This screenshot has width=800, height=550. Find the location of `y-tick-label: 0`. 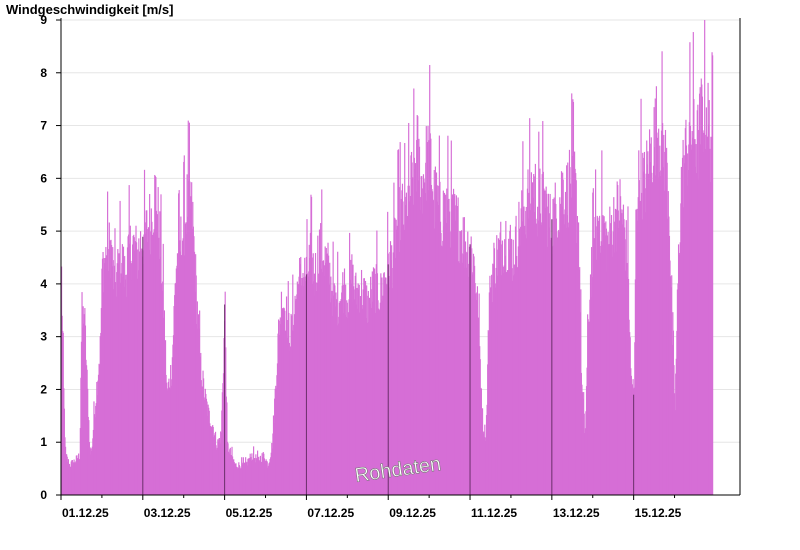

y-tick-label: 0 is located at coordinates (43, 495).